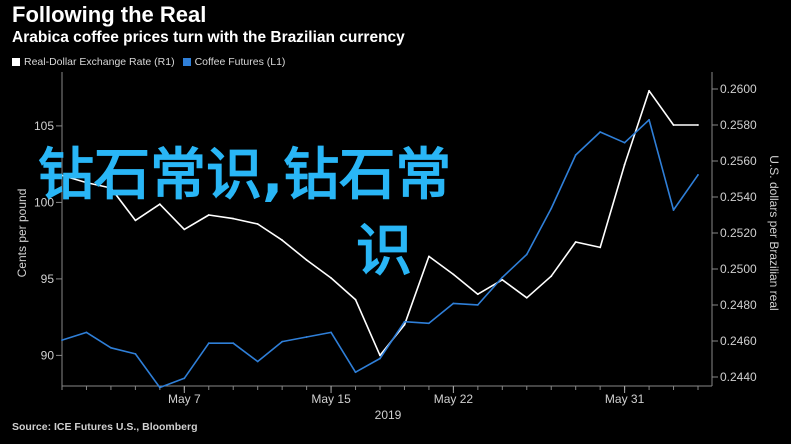 The width and height of the screenshot is (791, 444). Describe the element at coordinates (738, 305) in the screenshot. I see `y-right-tick-label: 0.2480` at that location.